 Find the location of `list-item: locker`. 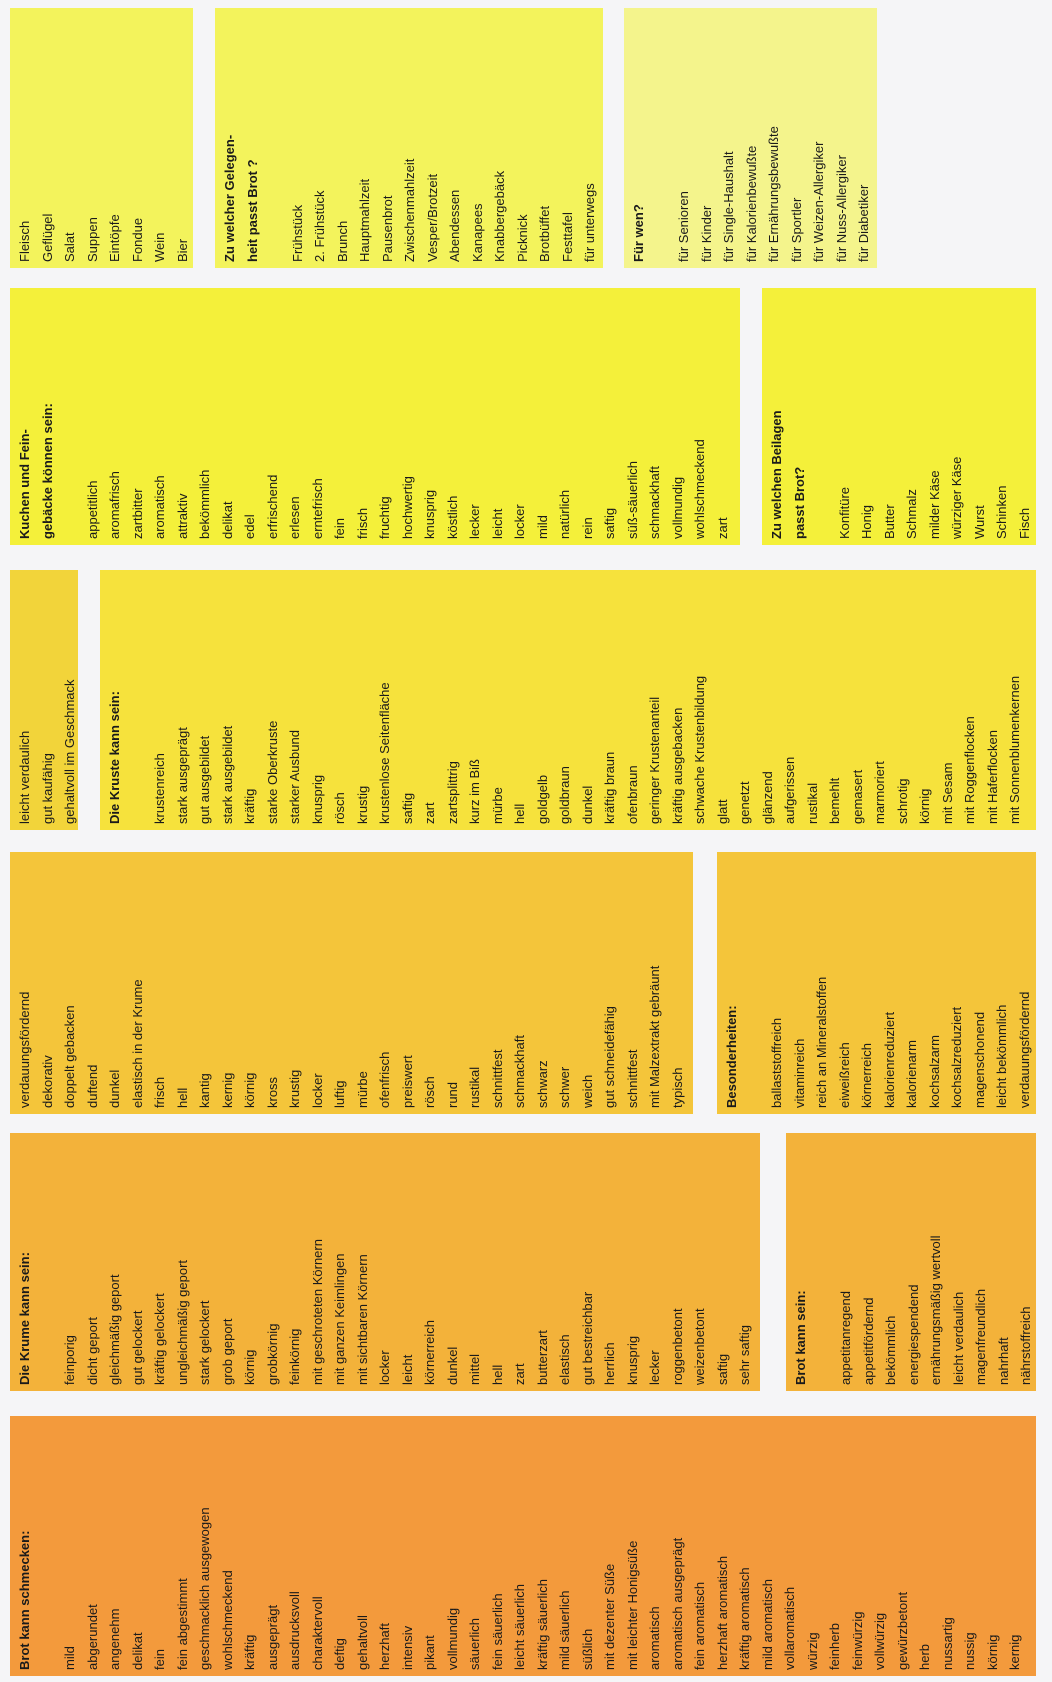

list-item: locker is located at coordinates (519, 521).